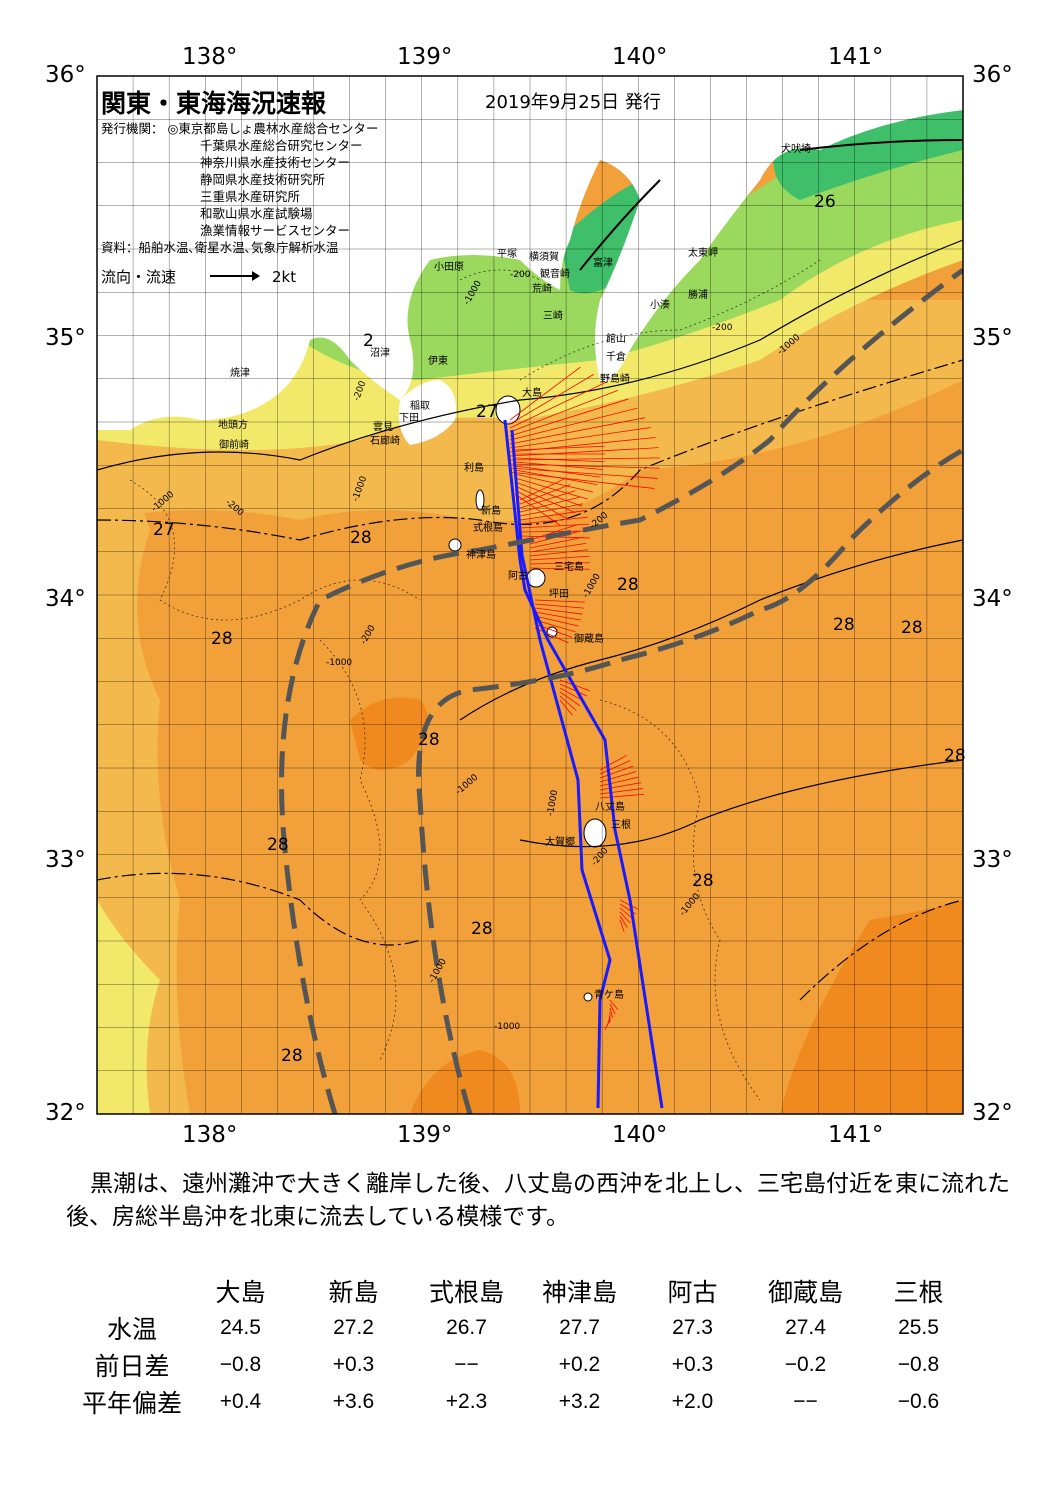 The image size is (1064, 1503). What do you see at coordinates (527, 1290) in the screenshot?
I see `table-header-row: 大島 新島 式根島 神津島 阿古 御蔵島 三根` at bounding box center [527, 1290].